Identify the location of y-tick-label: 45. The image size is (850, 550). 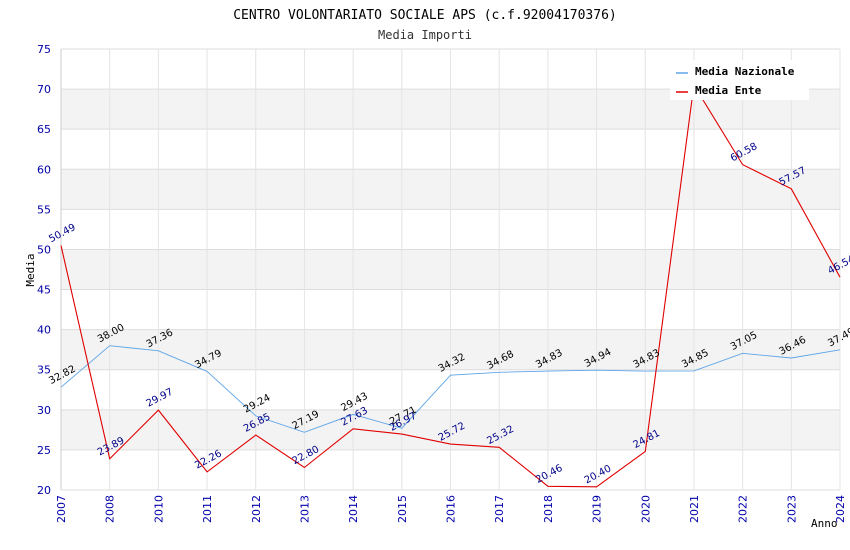
(44, 290).